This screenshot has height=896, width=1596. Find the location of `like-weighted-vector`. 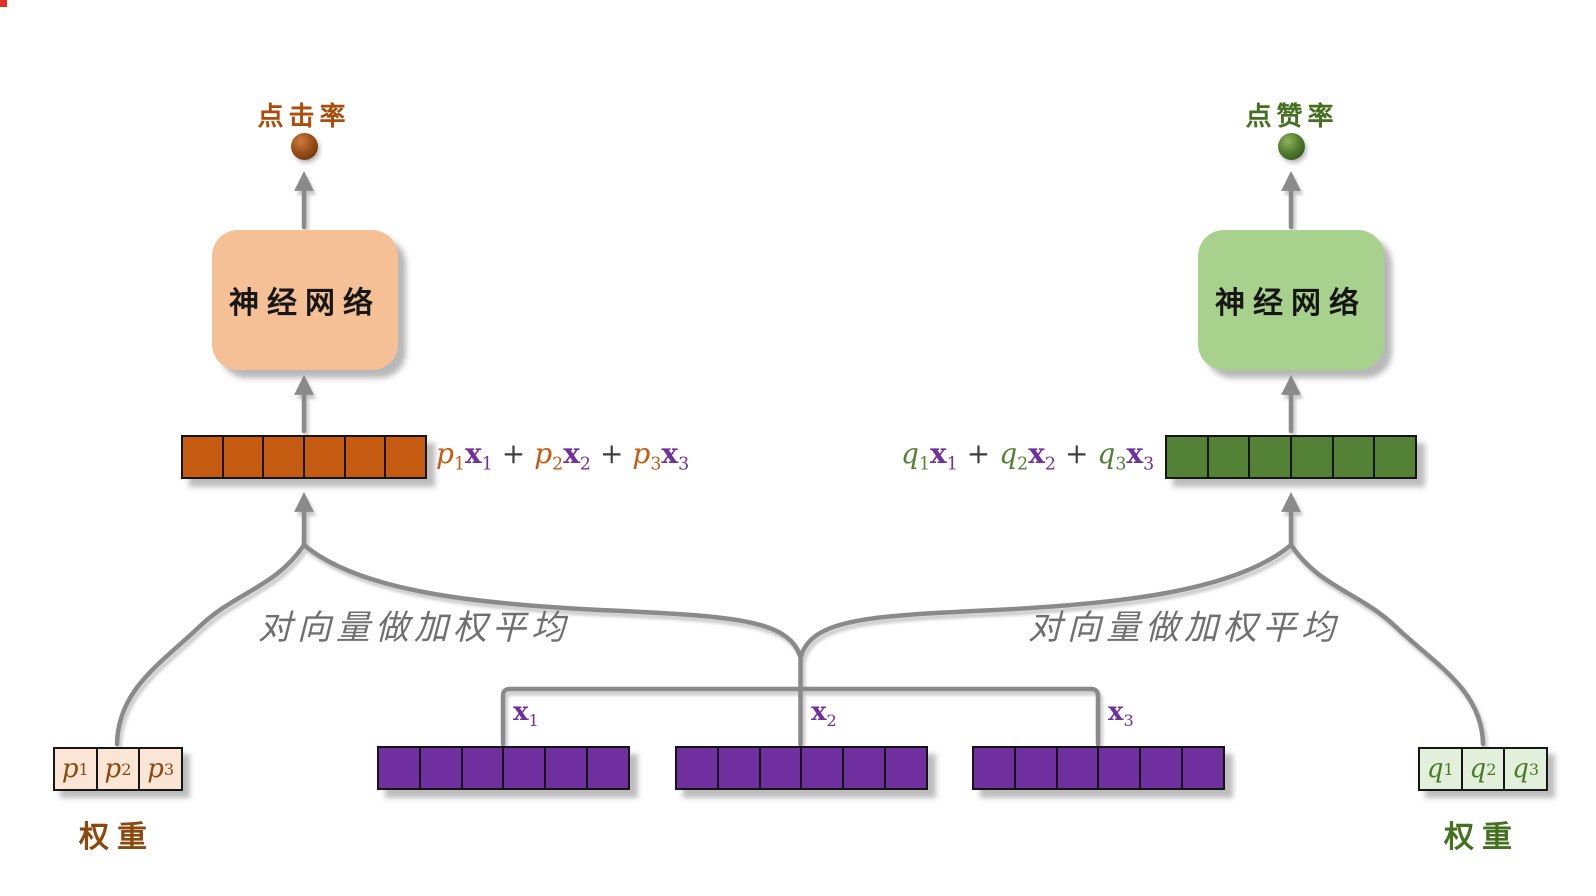

like-weighted-vector is located at coordinates (1291, 457).